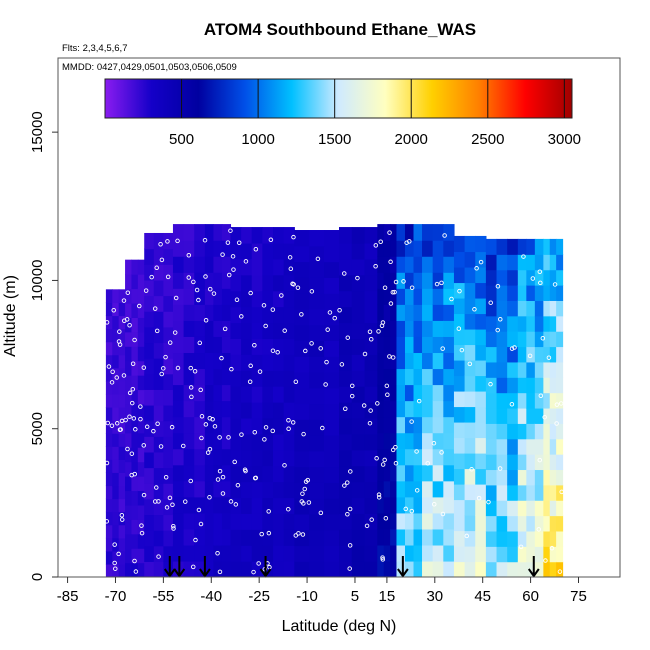 The width and height of the screenshot is (650, 650). Describe the element at coordinates (211, 596) in the screenshot. I see `x-tick-label: -40` at that location.